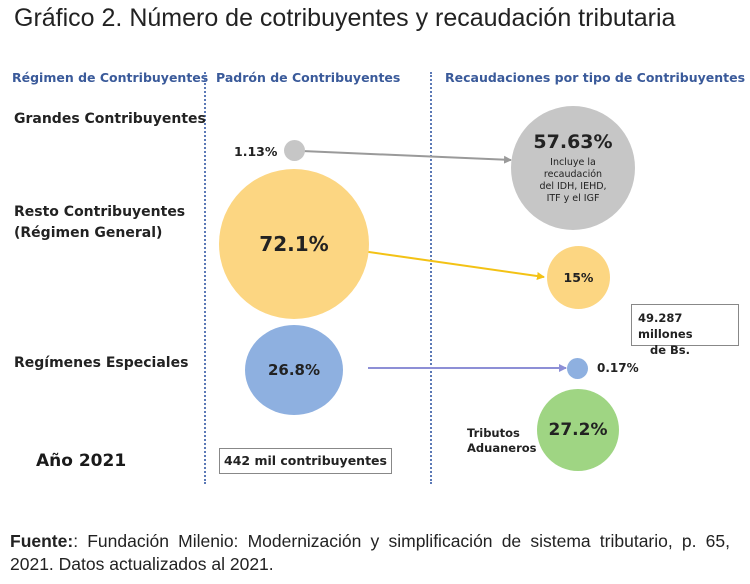 The image size is (750, 584). What do you see at coordinates (573, 174) in the screenshot?
I see `recaudacion-note-line: recaudación` at bounding box center [573, 174].